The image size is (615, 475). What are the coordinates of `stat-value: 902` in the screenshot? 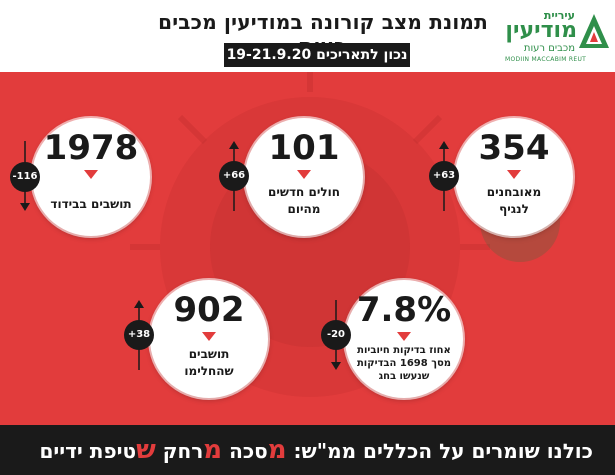 It's located at (209, 310).